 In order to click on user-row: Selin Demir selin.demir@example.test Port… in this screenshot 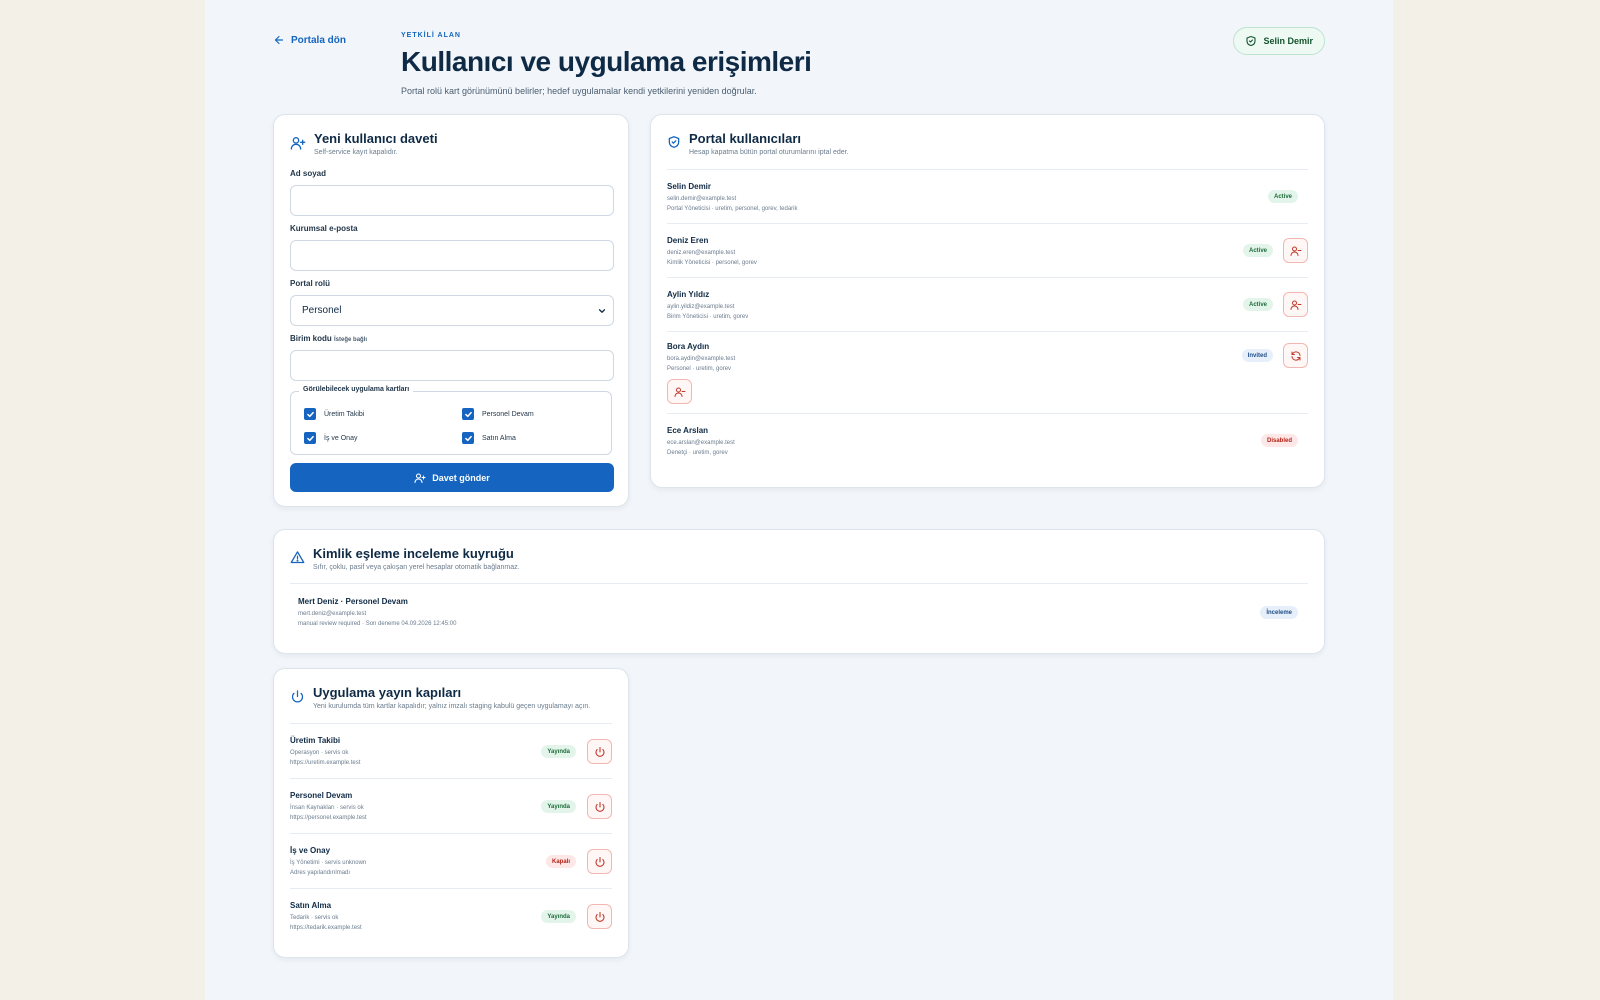, I will do `click(987, 196)`.